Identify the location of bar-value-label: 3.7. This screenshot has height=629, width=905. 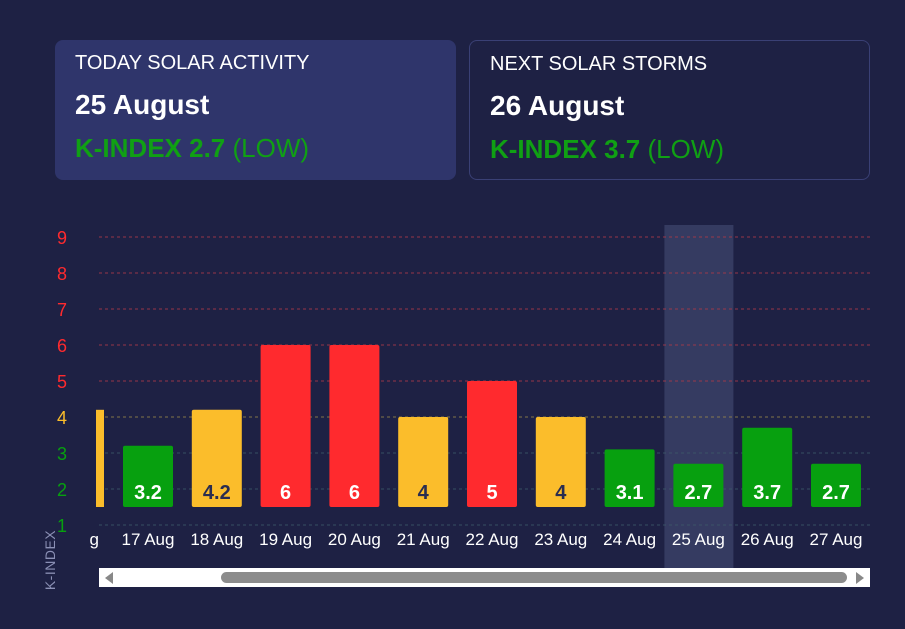
(767, 493).